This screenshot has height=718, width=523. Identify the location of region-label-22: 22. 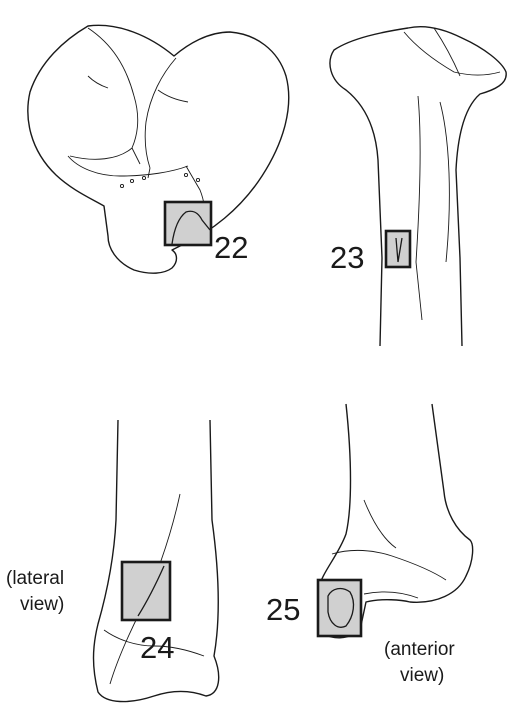
(231, 247).